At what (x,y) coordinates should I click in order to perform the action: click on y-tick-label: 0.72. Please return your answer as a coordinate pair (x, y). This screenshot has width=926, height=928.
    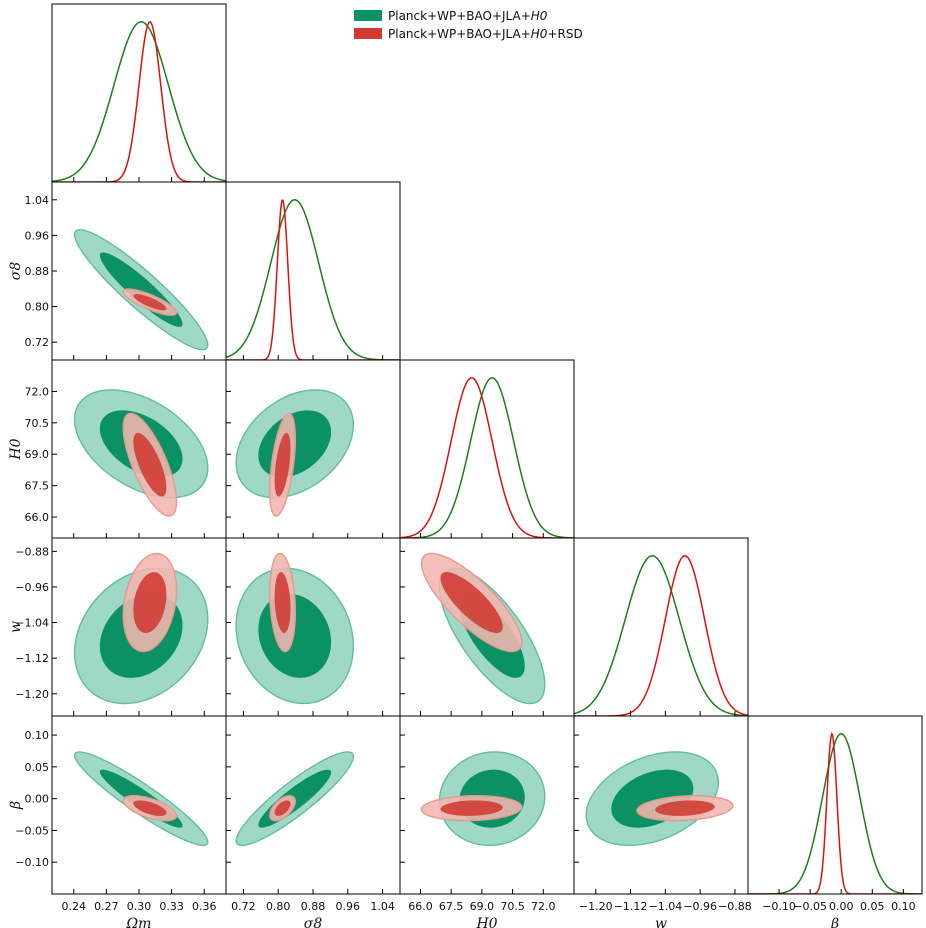
    Looking at the image, I should click on (37, 342).